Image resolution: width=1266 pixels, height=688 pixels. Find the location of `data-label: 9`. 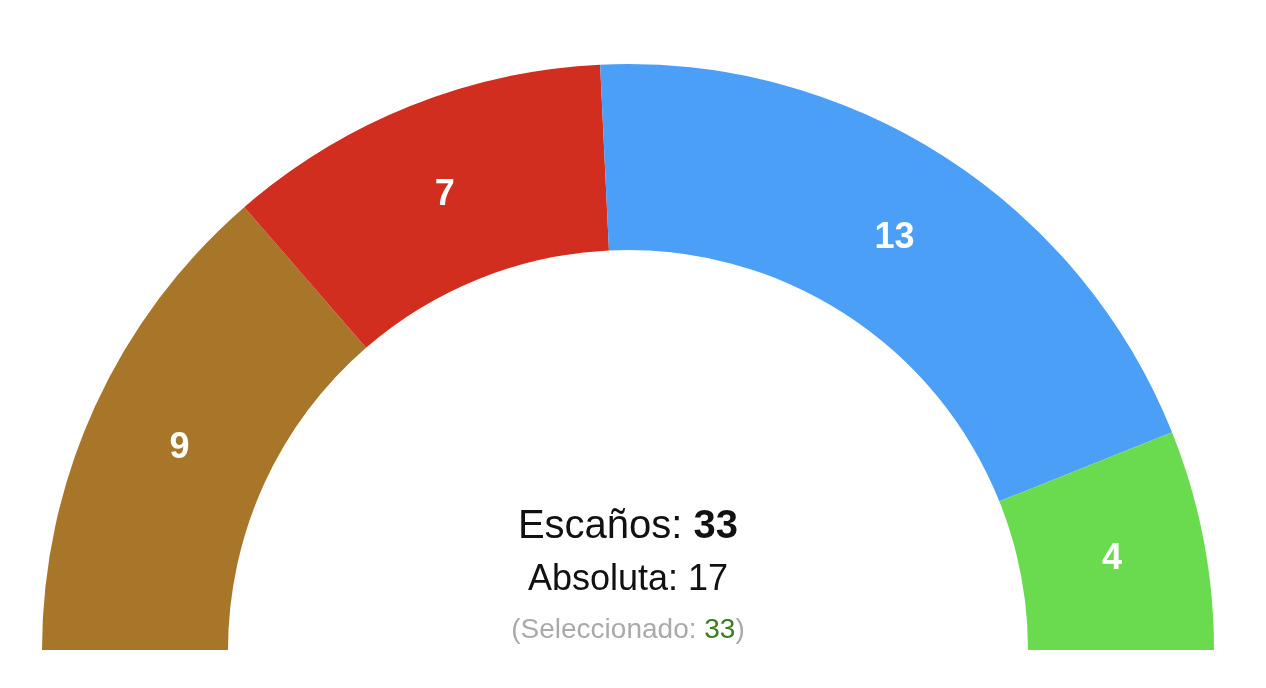

data-label: 9 is located at coordinates (179, 445).